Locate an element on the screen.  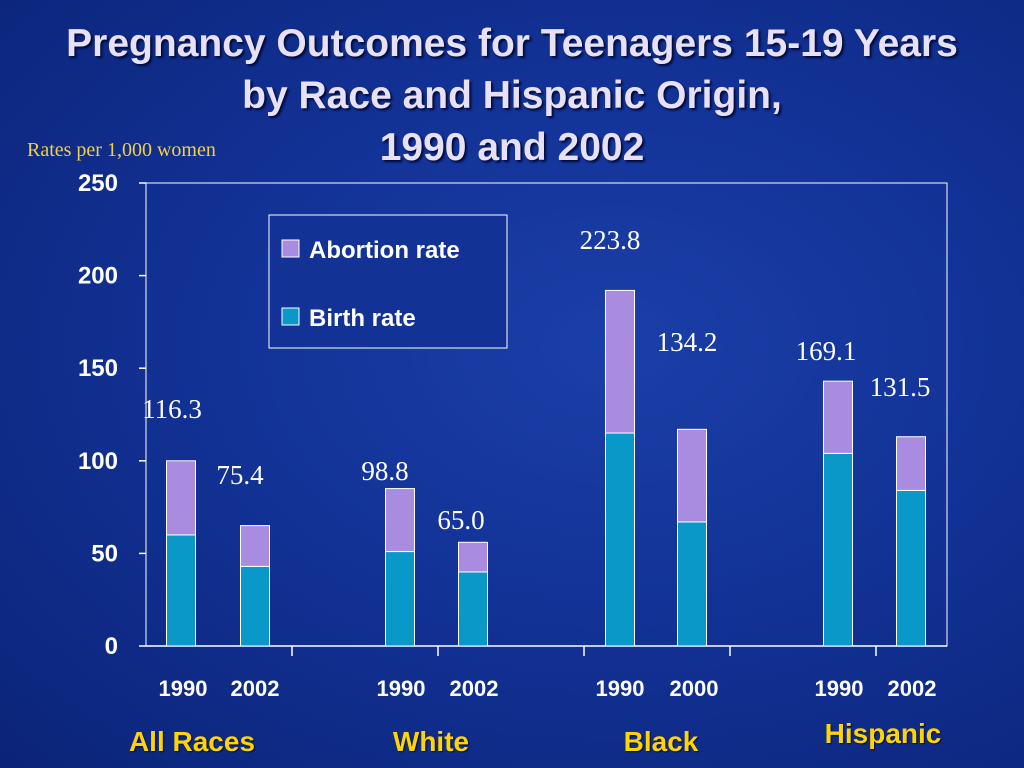
group-label-all-races: All Races is located at coordinates (192, 741).